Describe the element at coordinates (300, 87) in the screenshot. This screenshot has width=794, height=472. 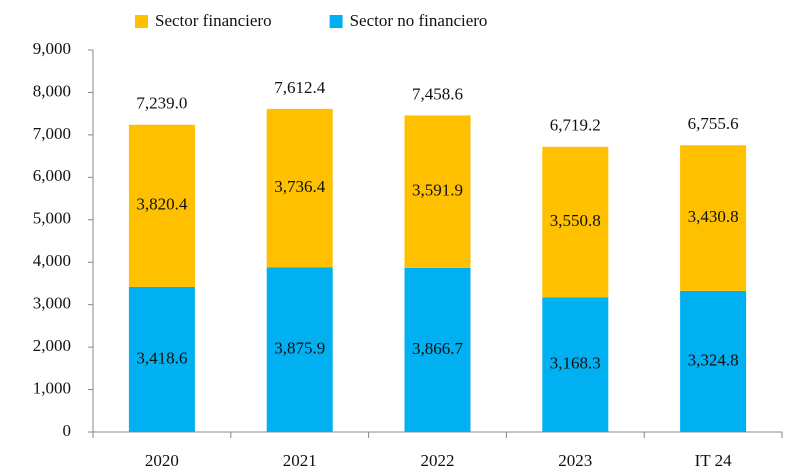
I see `total-label: 7,612.4` at that location.